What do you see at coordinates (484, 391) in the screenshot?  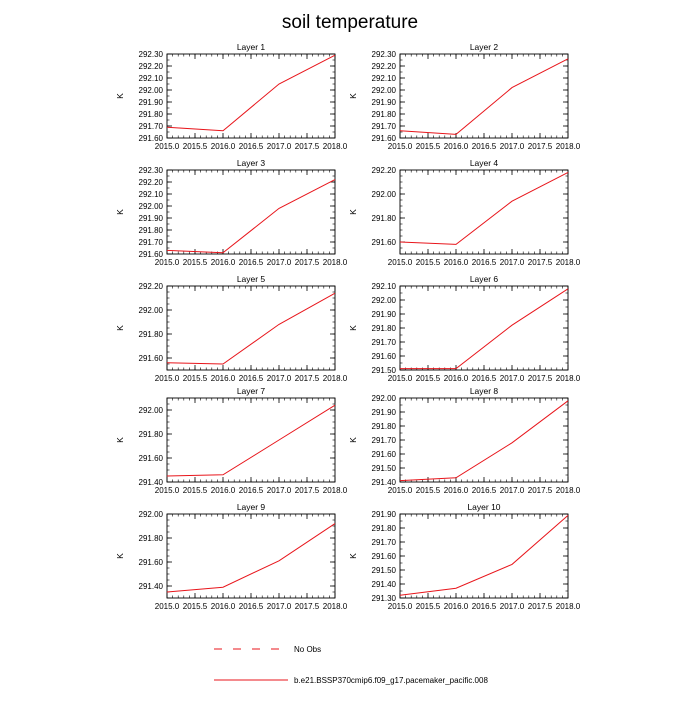 I see `panel-title: Layer 8` at bounding box center [484, 391].